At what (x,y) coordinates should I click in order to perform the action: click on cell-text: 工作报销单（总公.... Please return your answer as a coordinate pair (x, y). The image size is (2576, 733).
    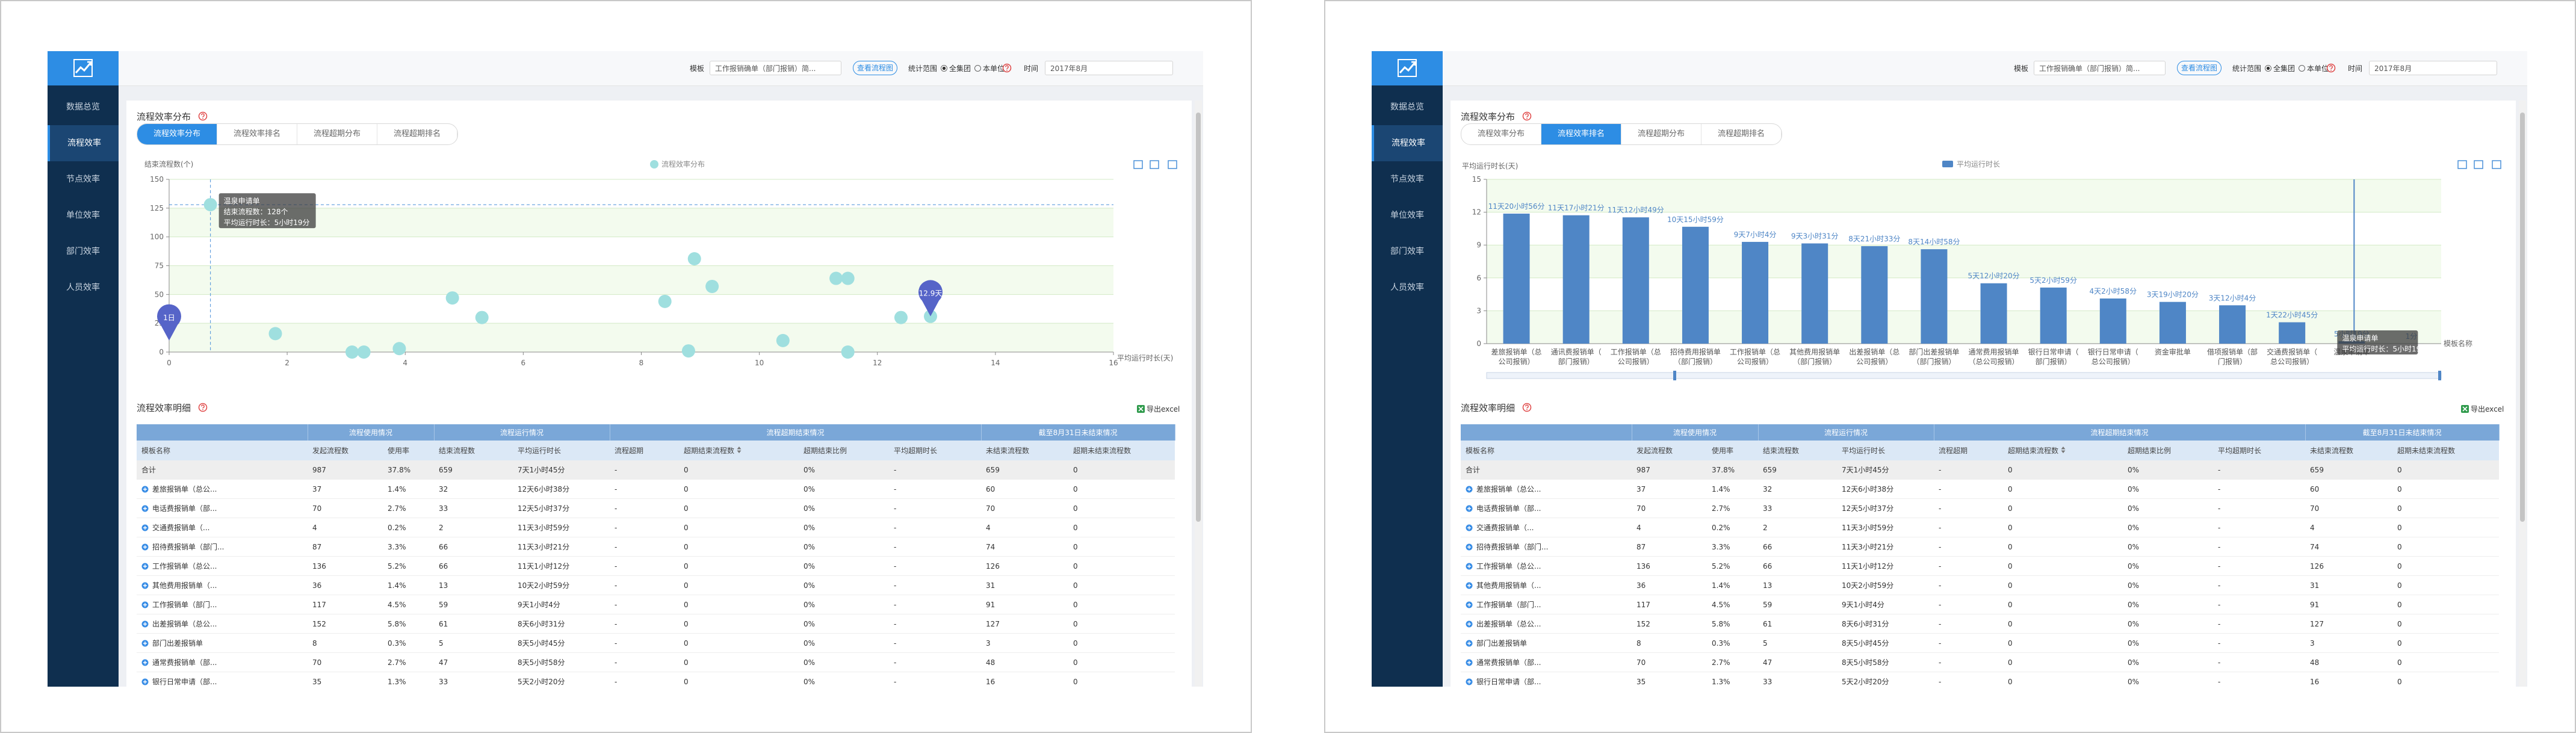
    Looking at the image, I should click on (1508, 566).